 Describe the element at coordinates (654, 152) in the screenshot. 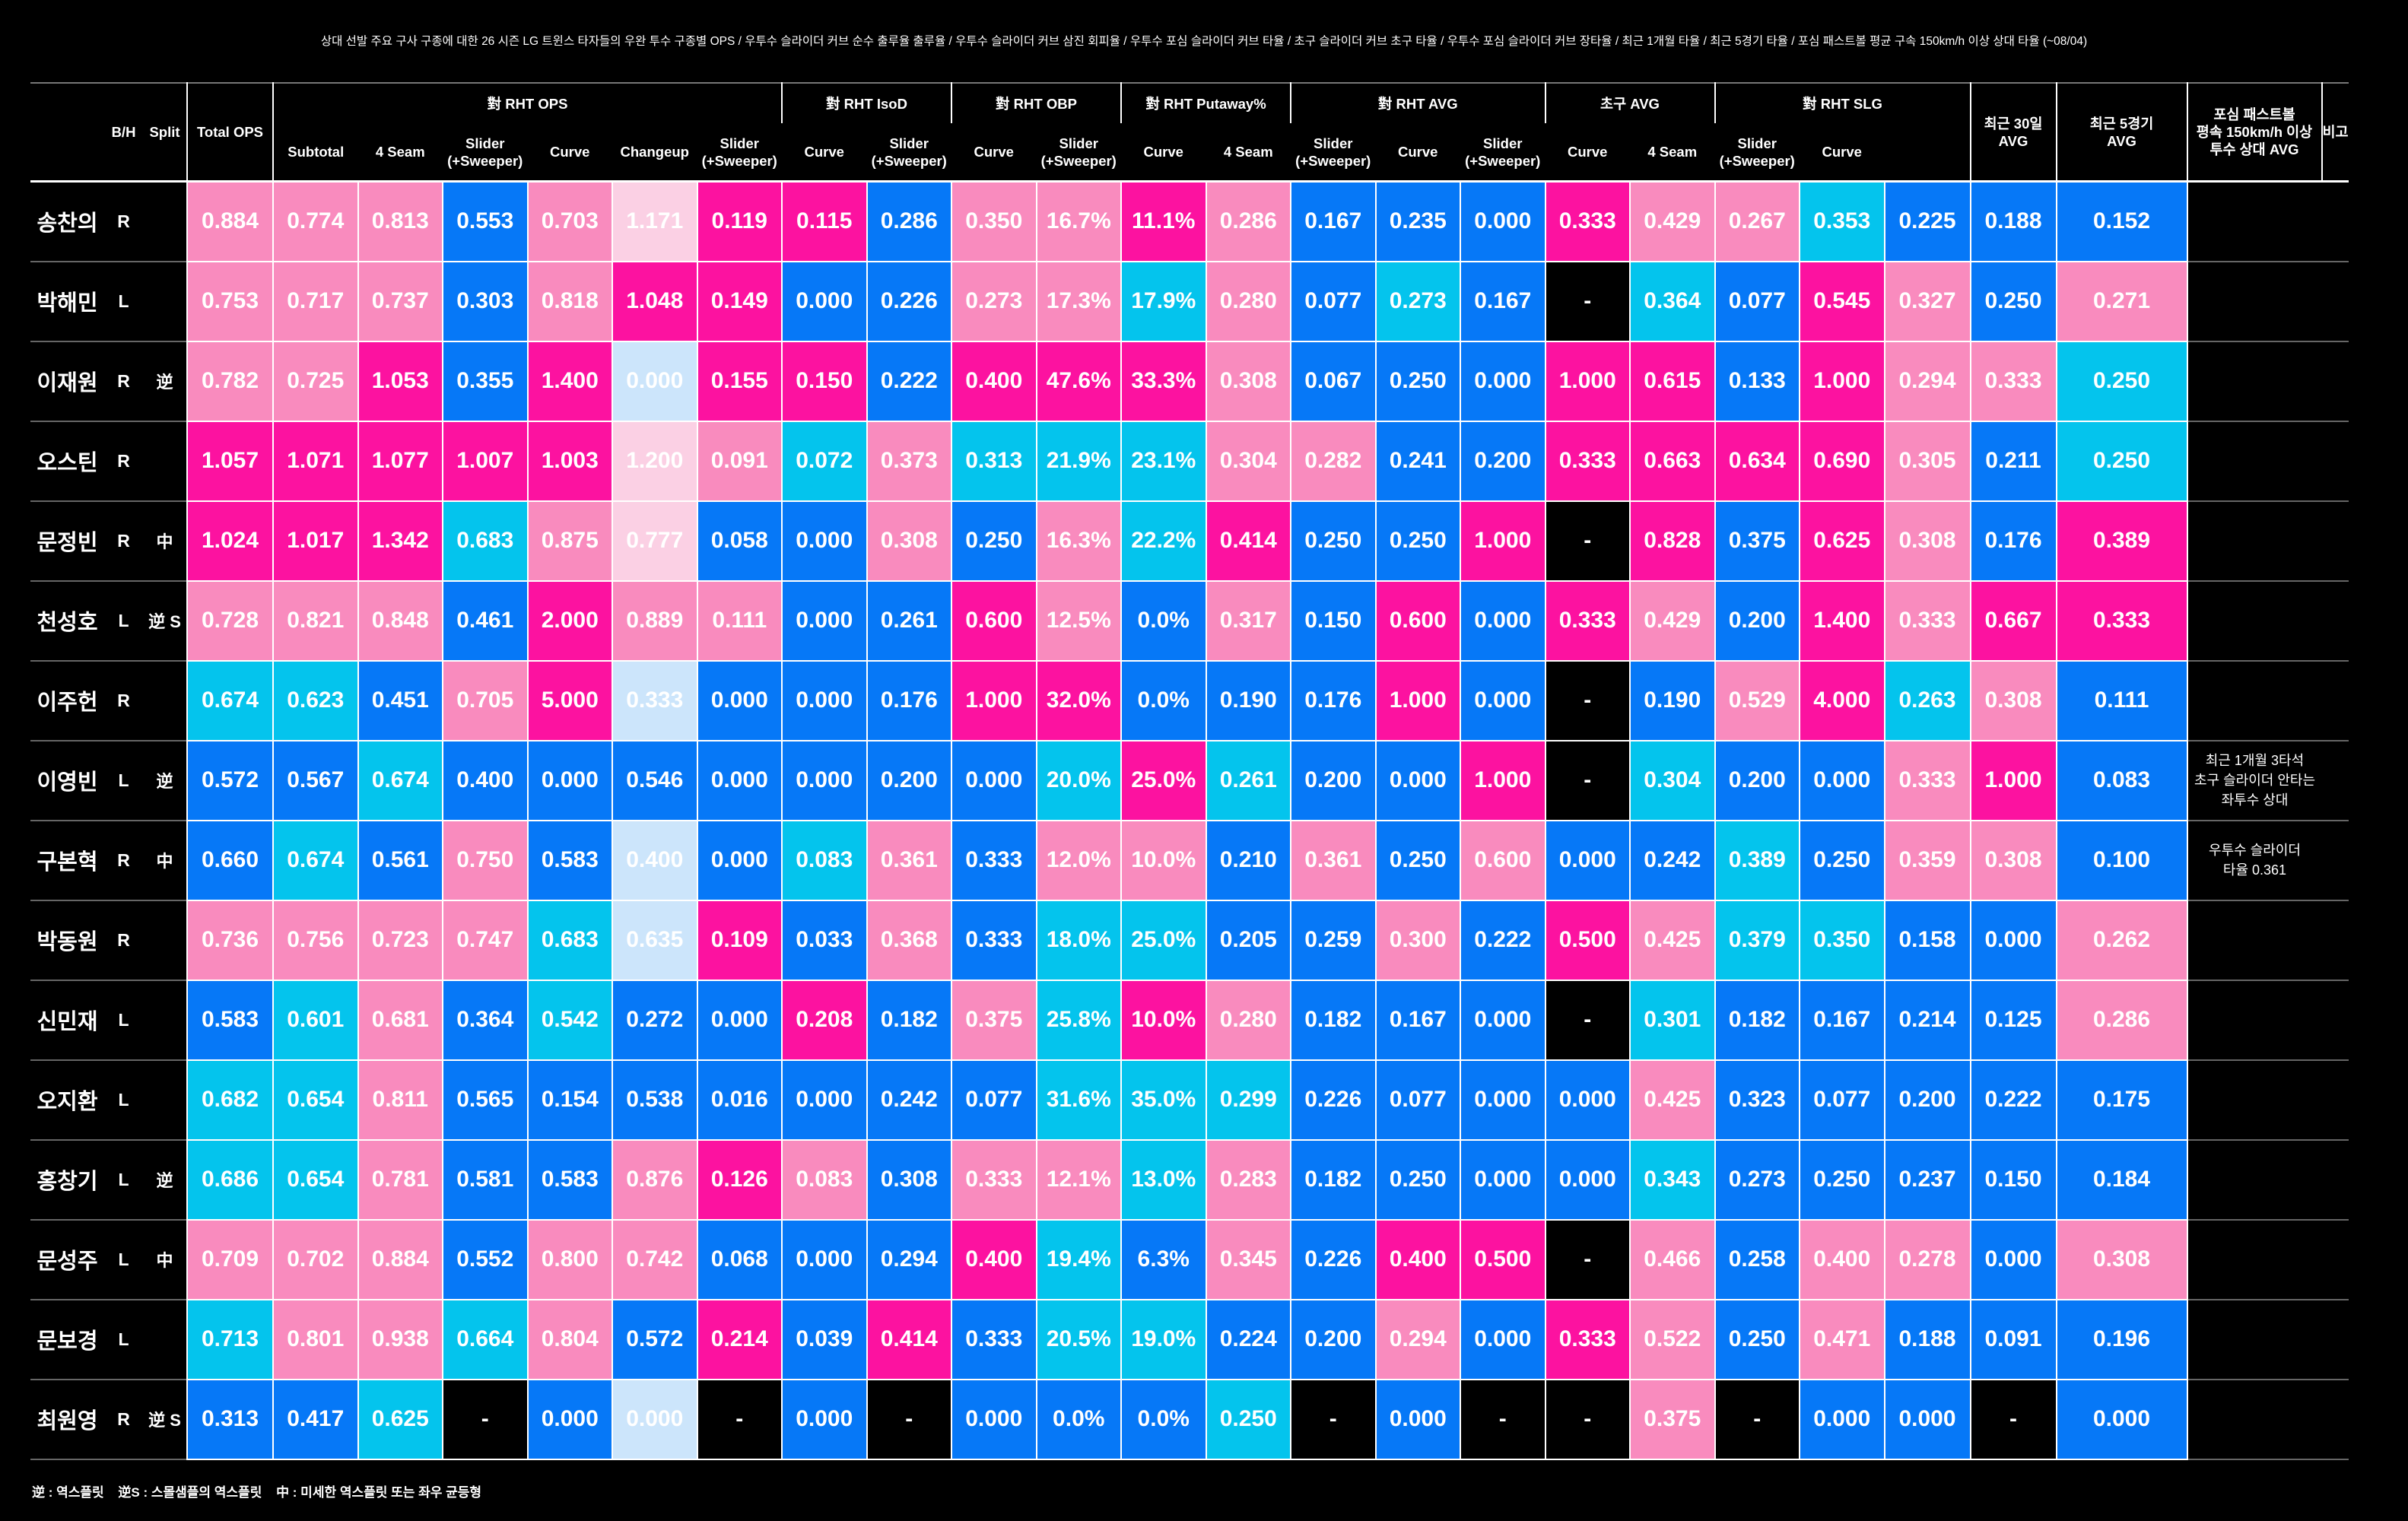

I see `header-sub: Changeup` at that location.